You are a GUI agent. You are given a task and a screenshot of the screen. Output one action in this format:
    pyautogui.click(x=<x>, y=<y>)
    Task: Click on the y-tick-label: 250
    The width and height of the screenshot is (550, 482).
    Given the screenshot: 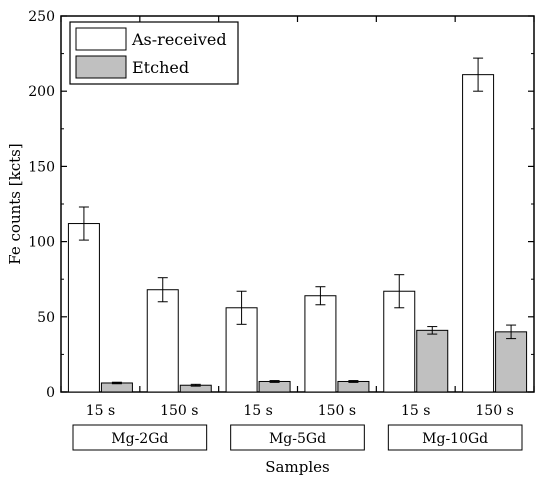 What is the action you would take?
    pyautogui.click(x=41, y=17)
    